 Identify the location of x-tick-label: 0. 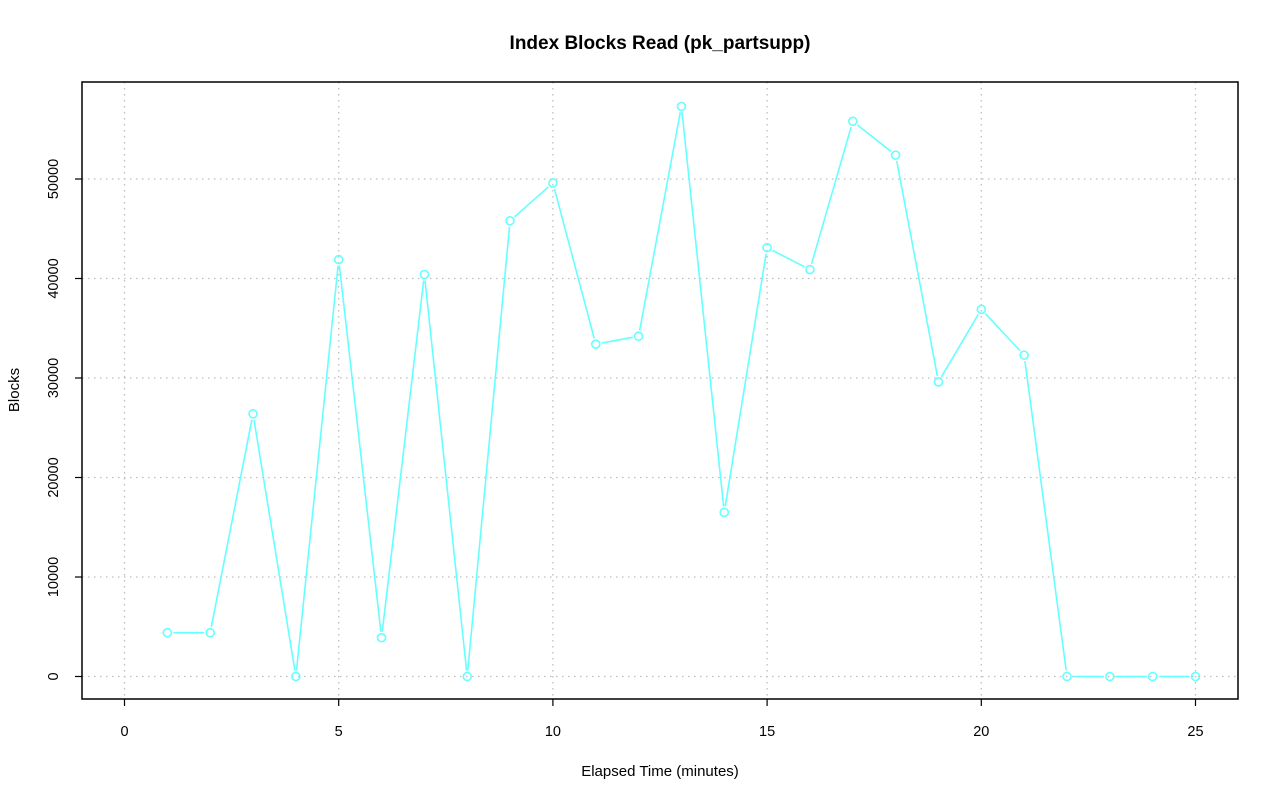
(124, 732).